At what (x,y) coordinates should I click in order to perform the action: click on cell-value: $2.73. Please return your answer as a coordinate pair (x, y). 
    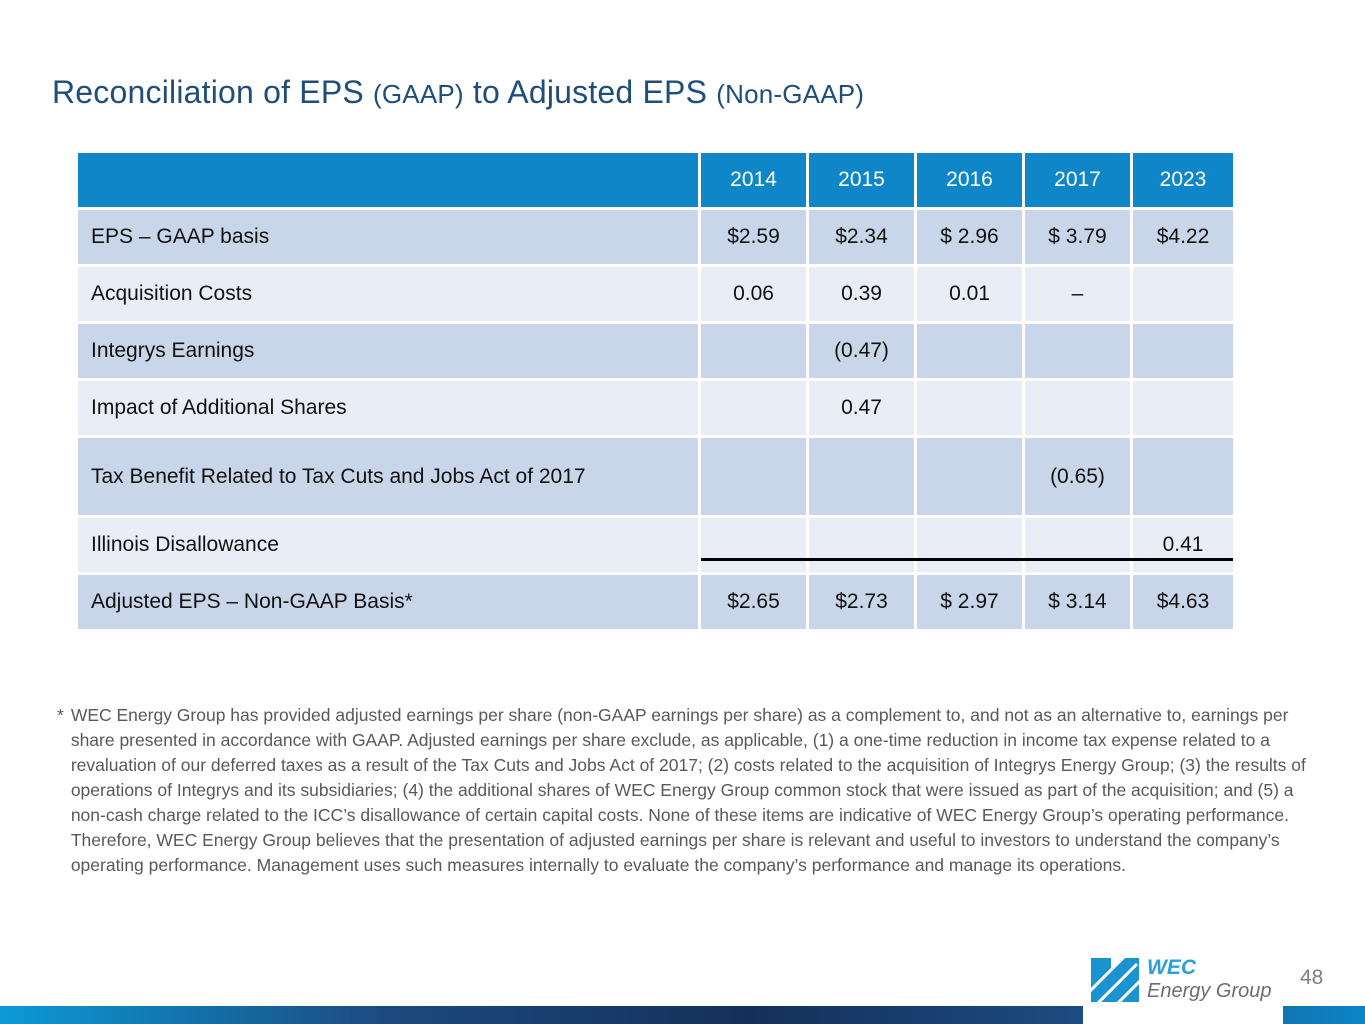
    Looking at the image, I should click on (861, 602).